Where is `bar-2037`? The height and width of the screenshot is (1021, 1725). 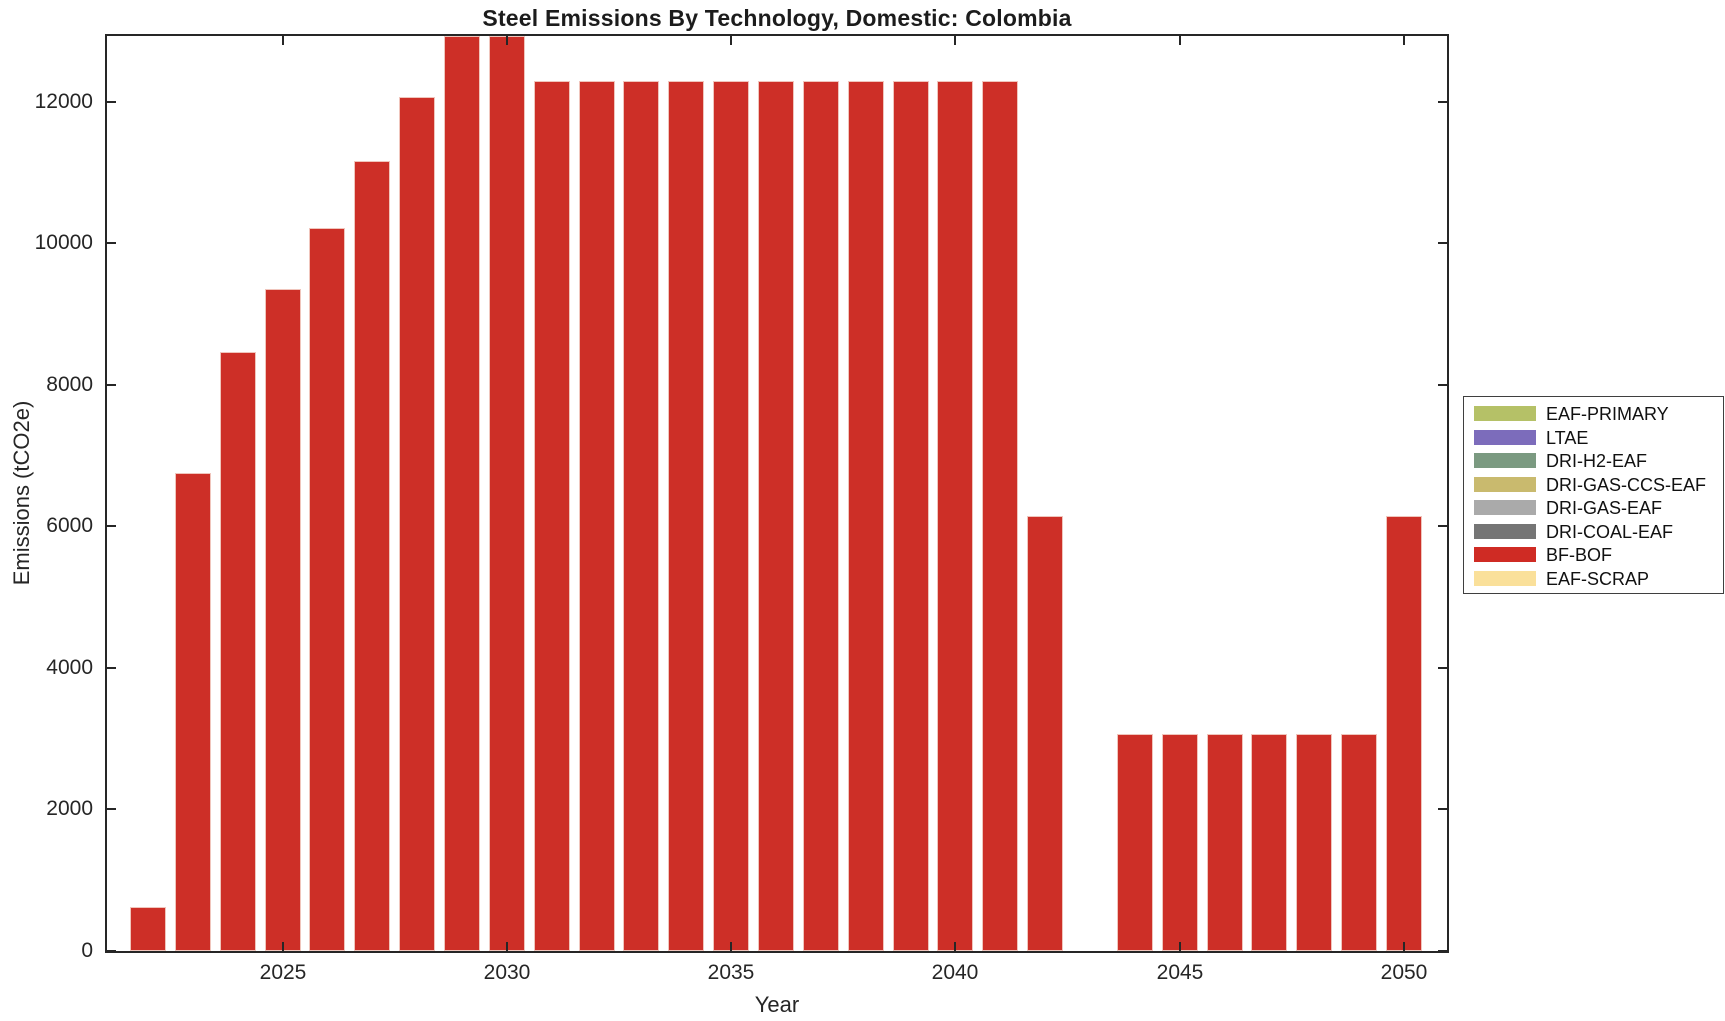 bar-2037 is located at coordinates (821, 516).